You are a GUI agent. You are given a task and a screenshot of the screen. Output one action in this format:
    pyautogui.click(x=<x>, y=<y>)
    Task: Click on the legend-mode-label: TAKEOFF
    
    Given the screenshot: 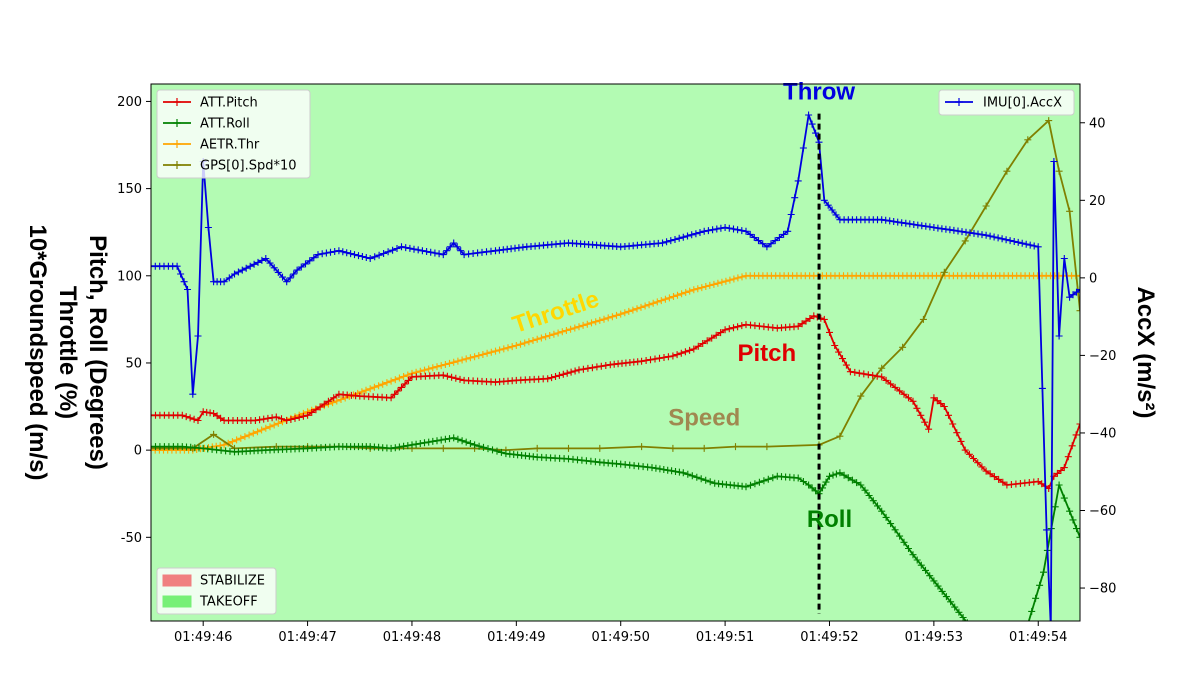 What is the action you would take?
    pyautogui.click(x=228, y=602)
    